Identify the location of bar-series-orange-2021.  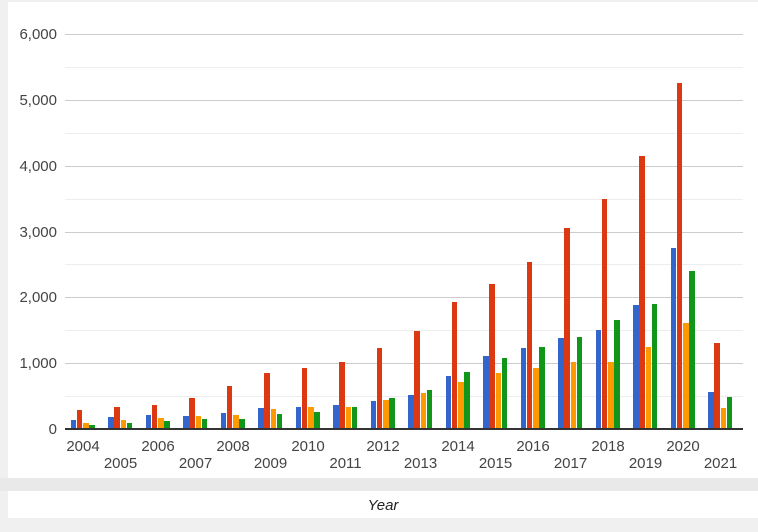
(723, 418).